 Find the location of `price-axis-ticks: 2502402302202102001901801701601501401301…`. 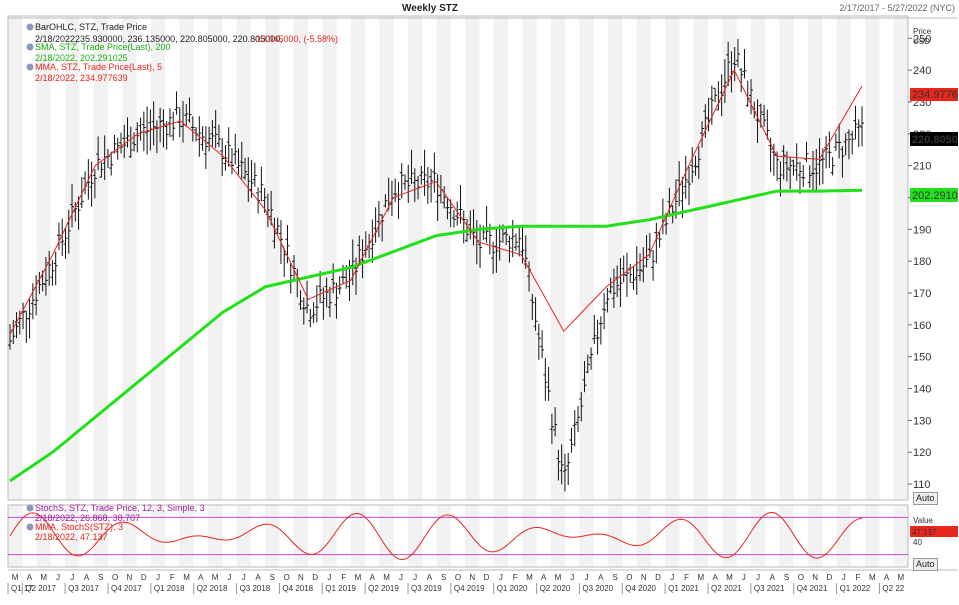

price-axis-ticks: 2502402302202102001901801701601501401301… is located at coordinates (919, 262).